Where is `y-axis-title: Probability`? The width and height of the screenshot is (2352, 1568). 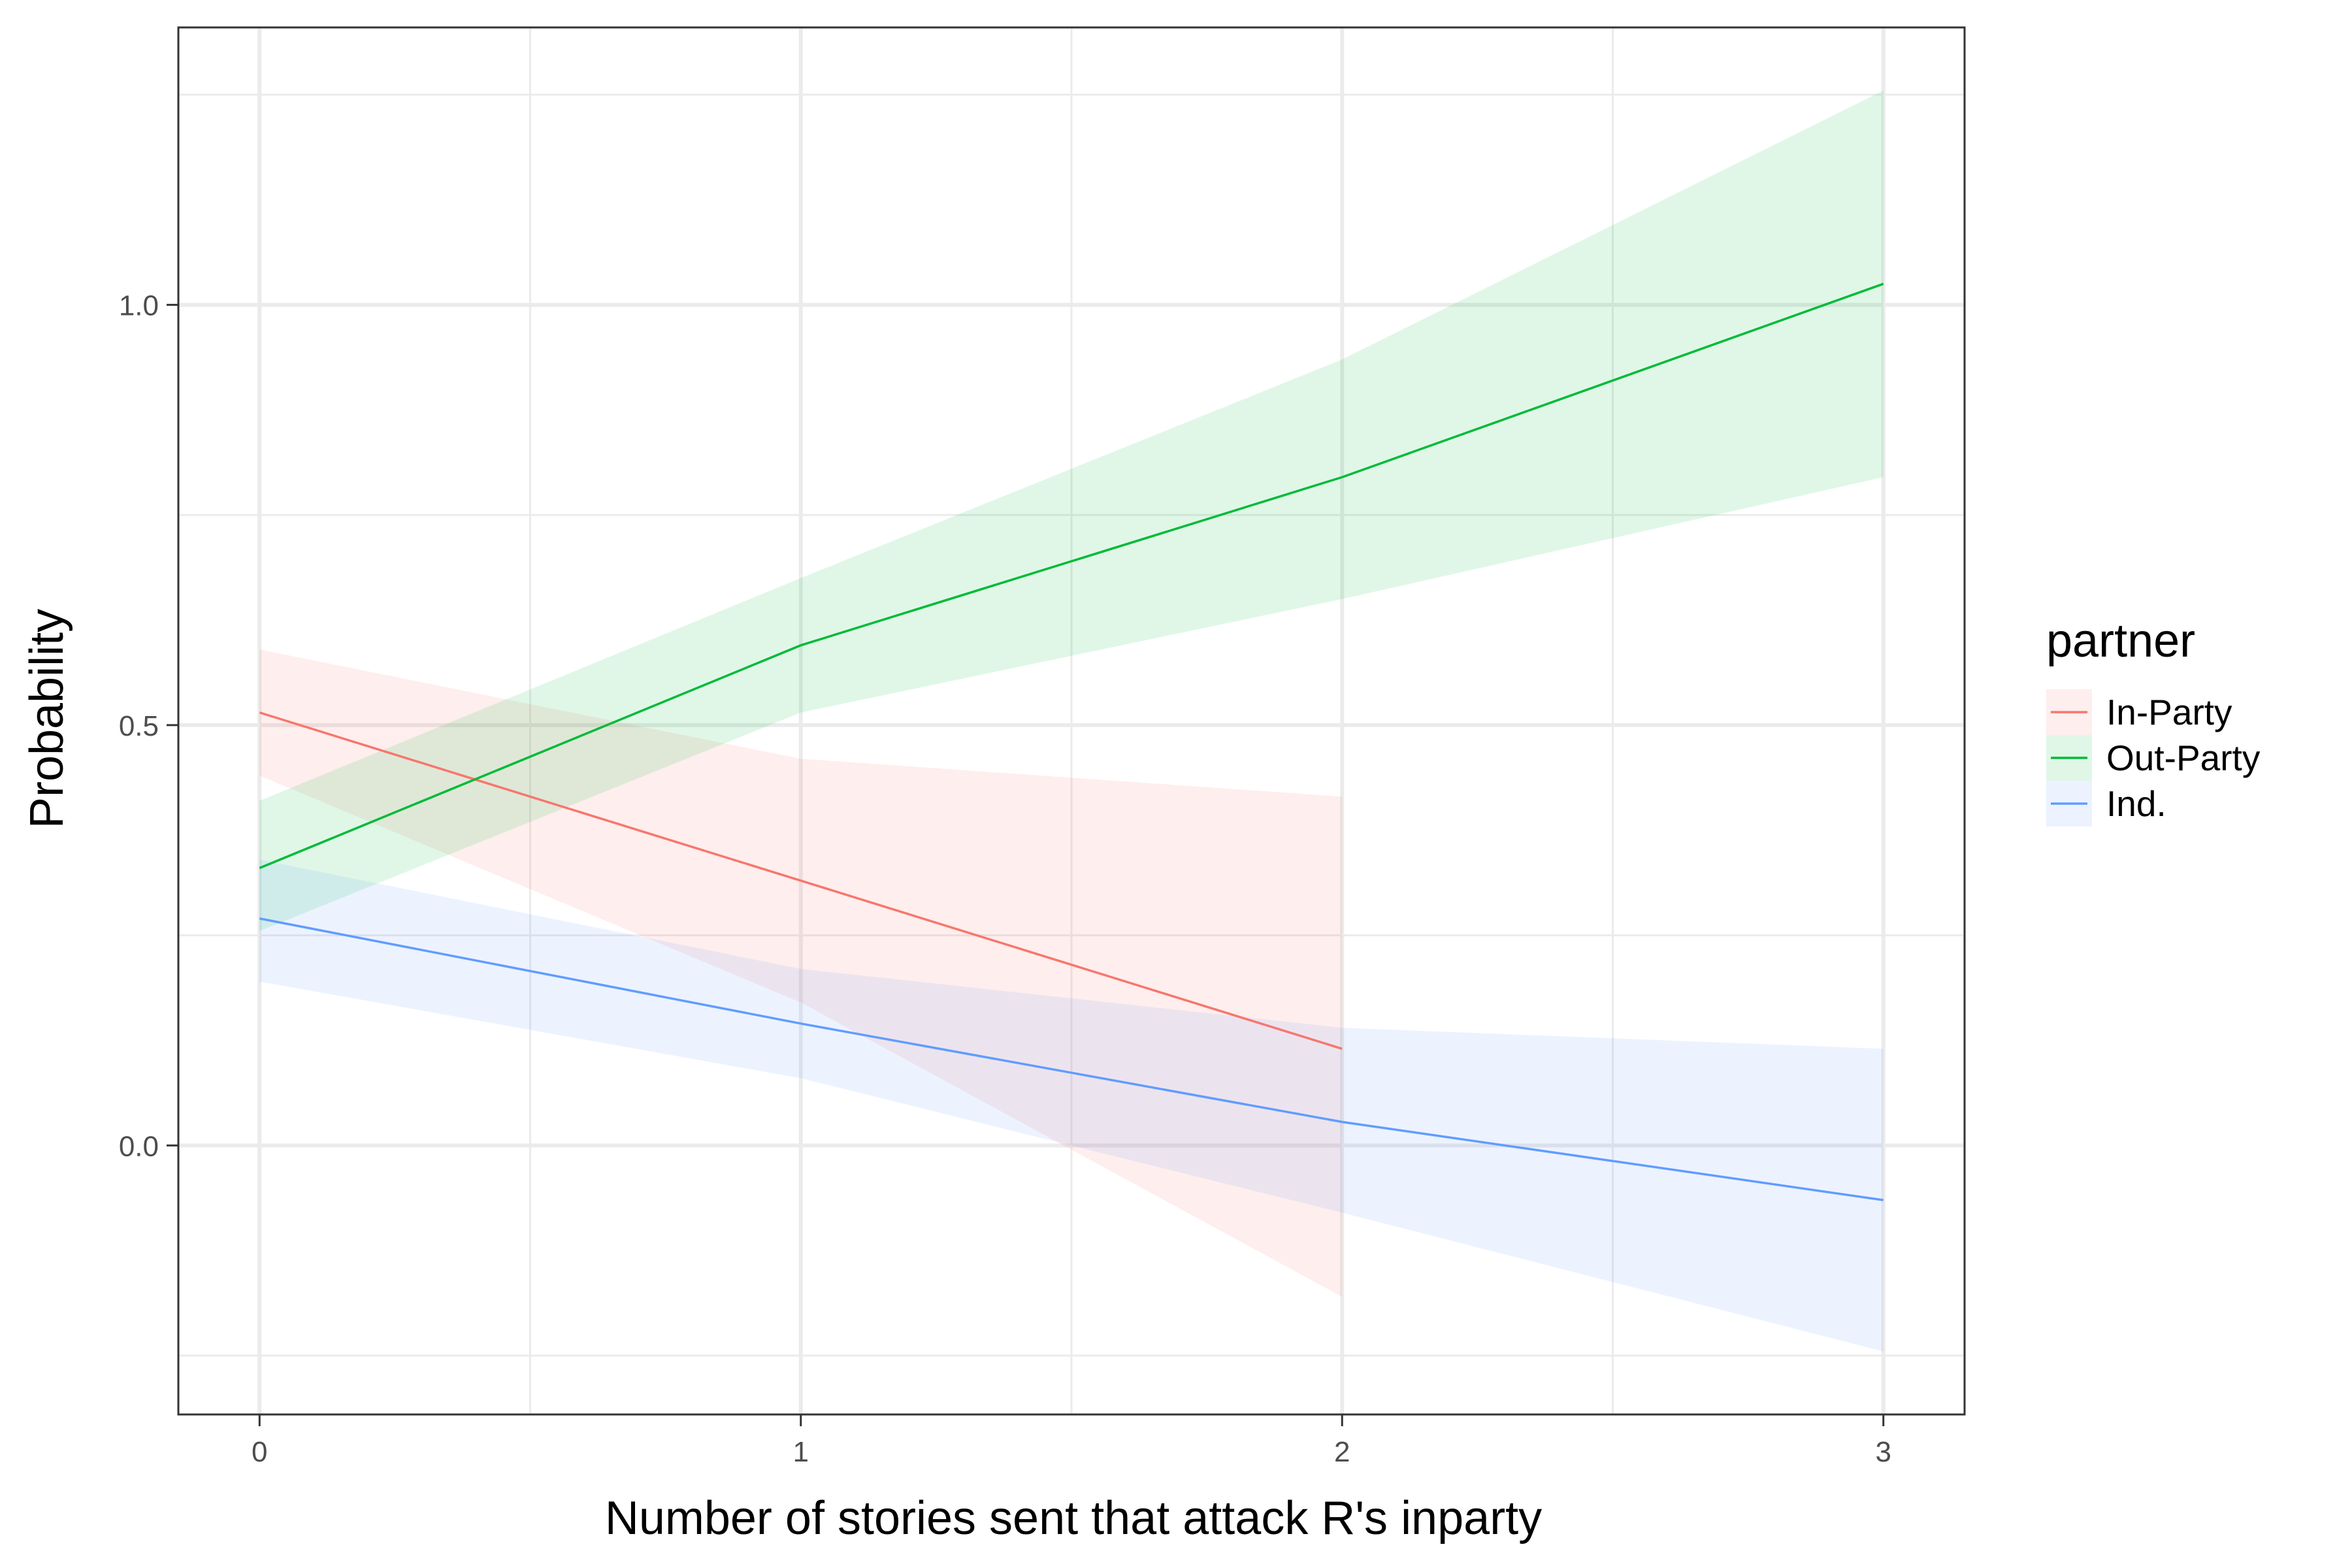
y-axis-title: Probability is located at coordinates (47, 718).